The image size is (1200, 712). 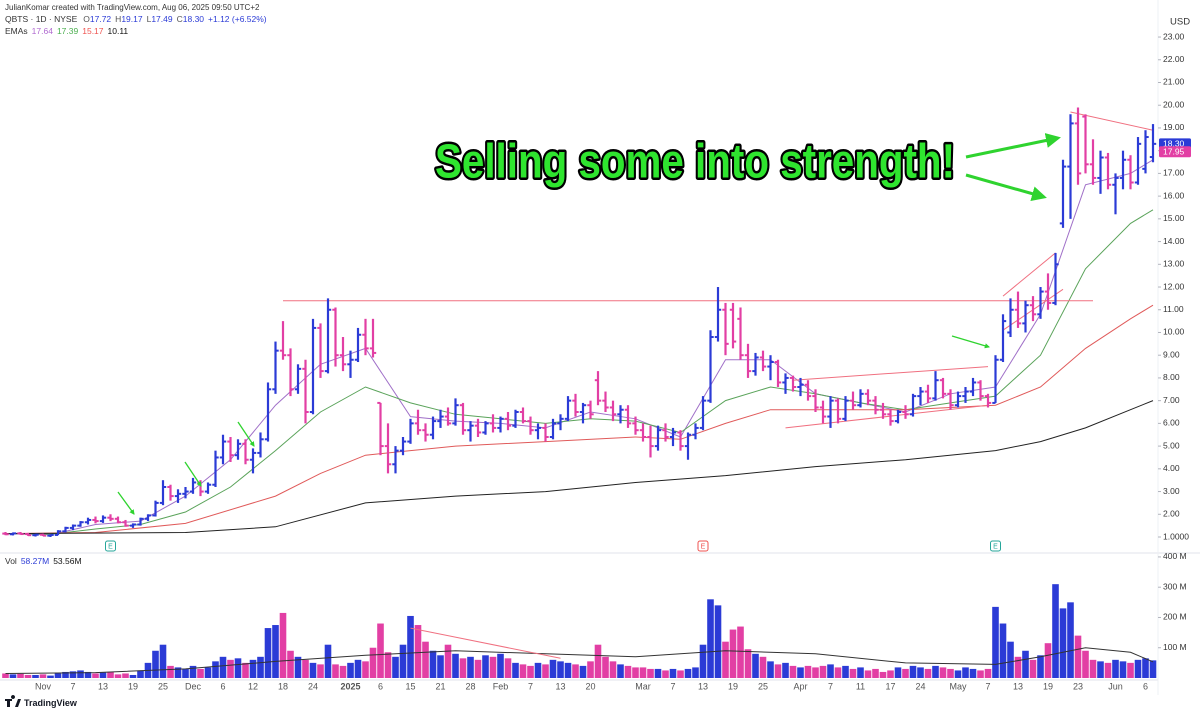 I want to click on x-tick-label: 7, so click(x=830, y=686).